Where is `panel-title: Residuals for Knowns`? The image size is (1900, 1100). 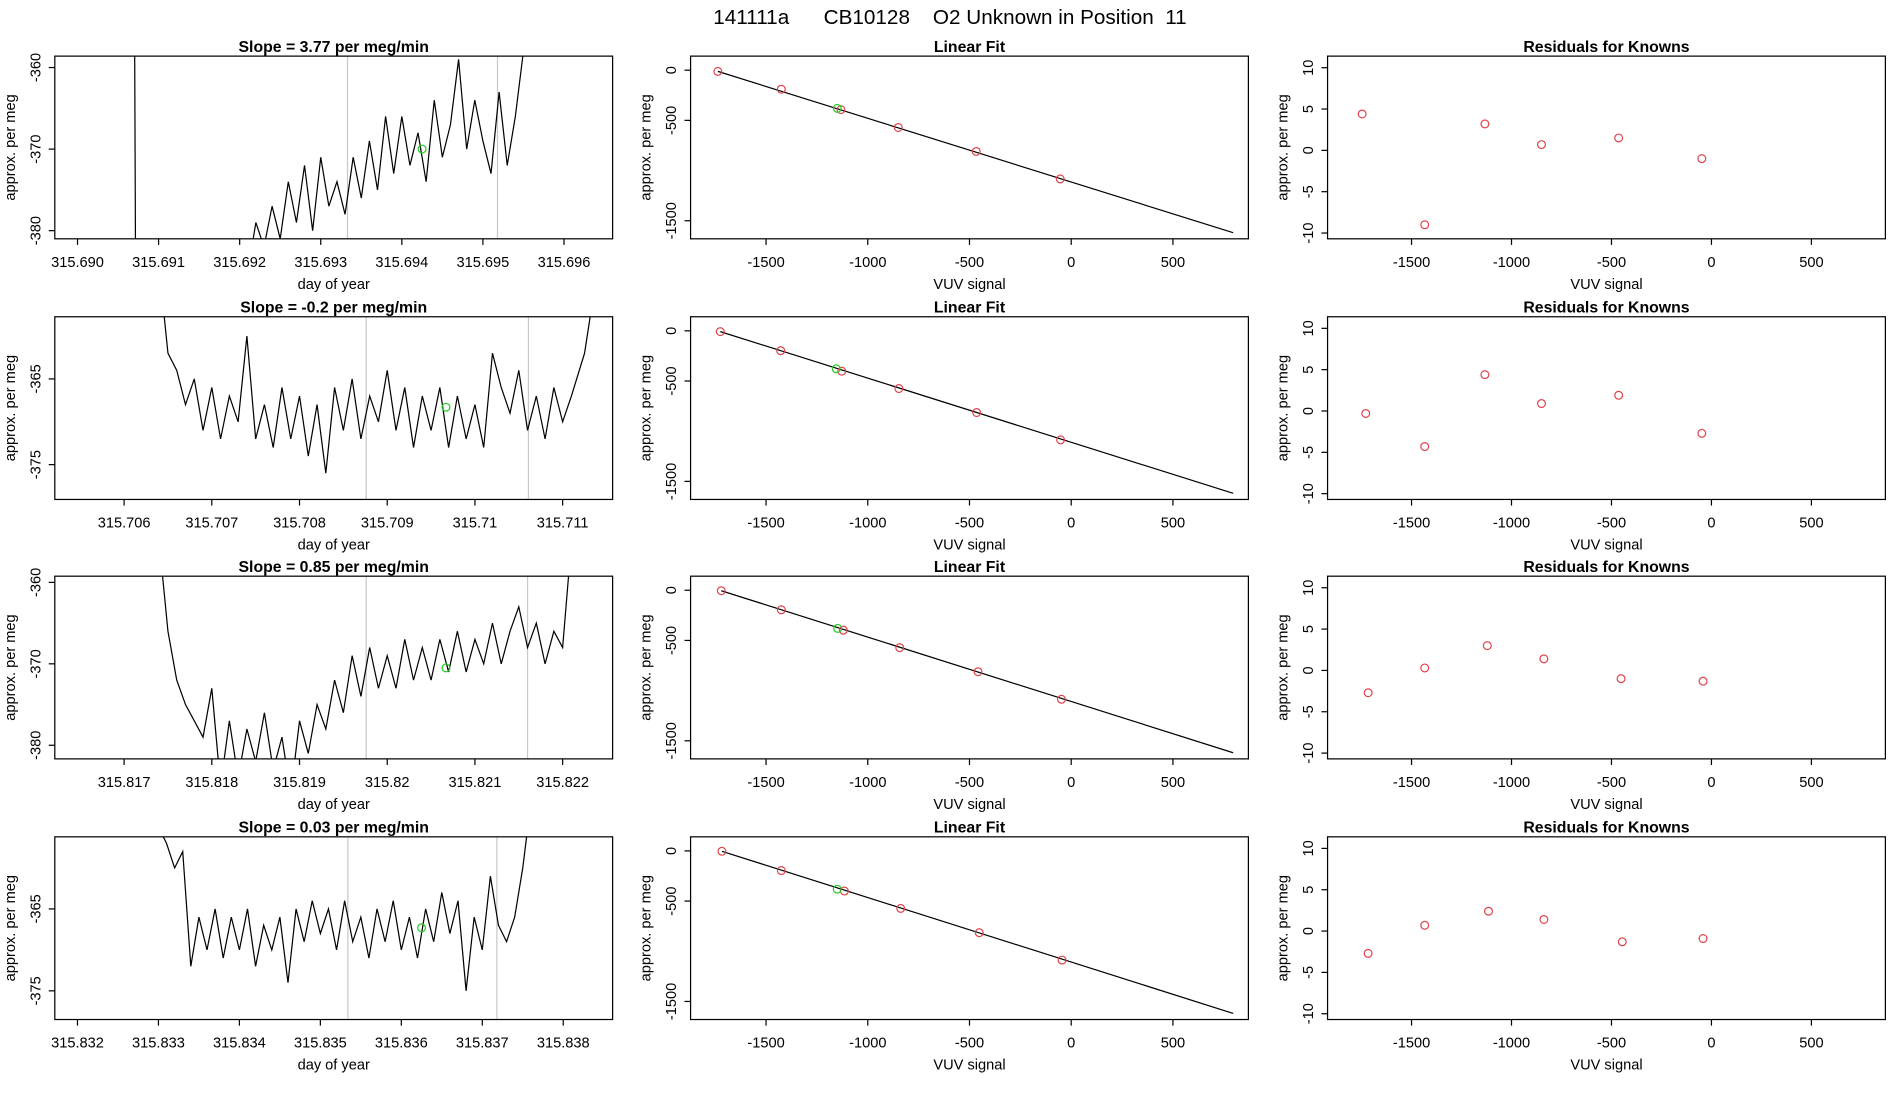
panel-title: Residuals for Knowns is located at coordinates (1606, 827).